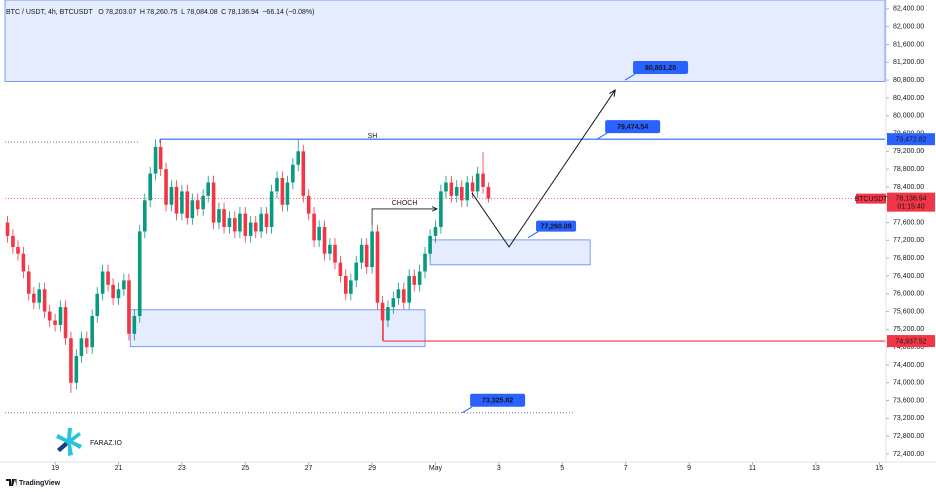  Describe the element at coordinates (908, 329) in the screenshot. I see `y-tick-label: 75,200.00` at that location.